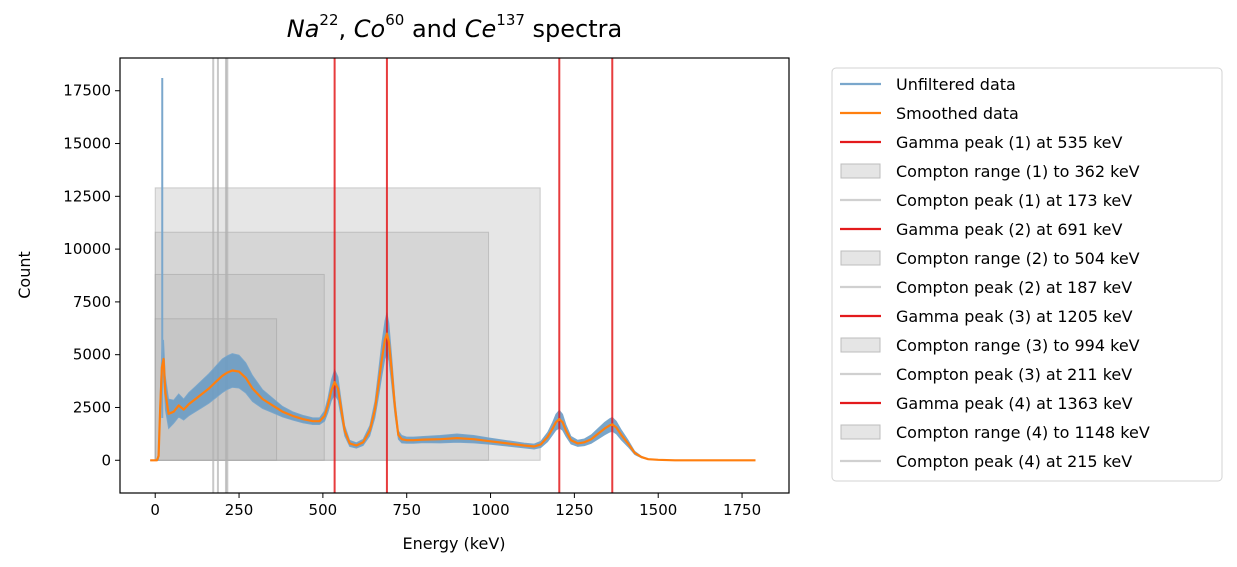  I want to click on legend-label: Compton range (1) to 362 keV, so click(1018, 171).